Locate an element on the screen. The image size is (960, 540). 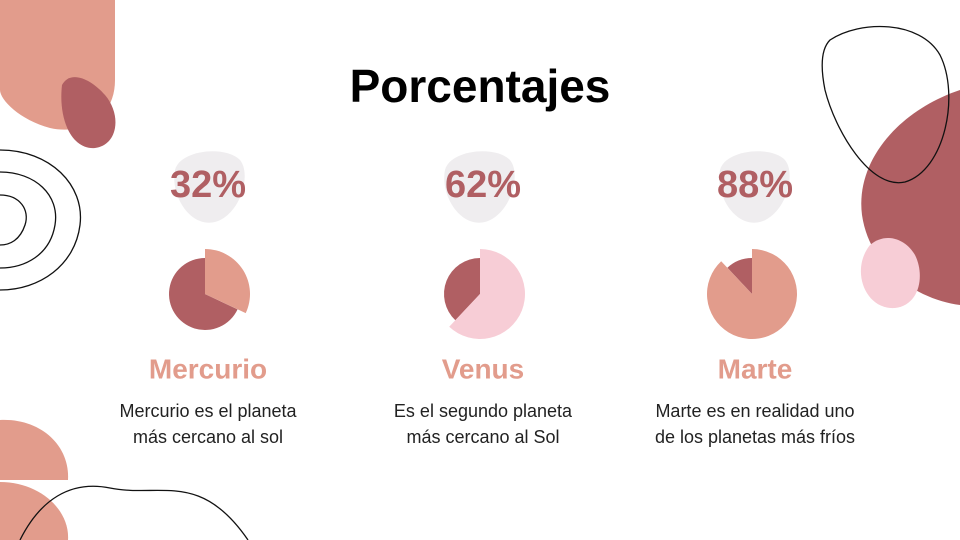
slide-title: Porcentajes is located at coordinates (480, 86).